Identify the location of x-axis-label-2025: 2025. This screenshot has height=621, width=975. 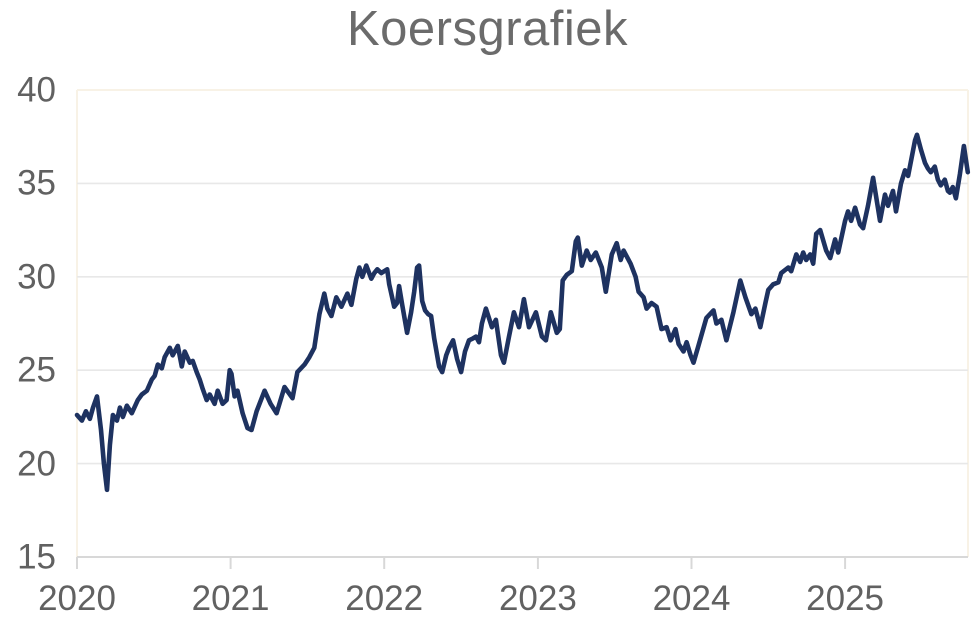
(845, 598).